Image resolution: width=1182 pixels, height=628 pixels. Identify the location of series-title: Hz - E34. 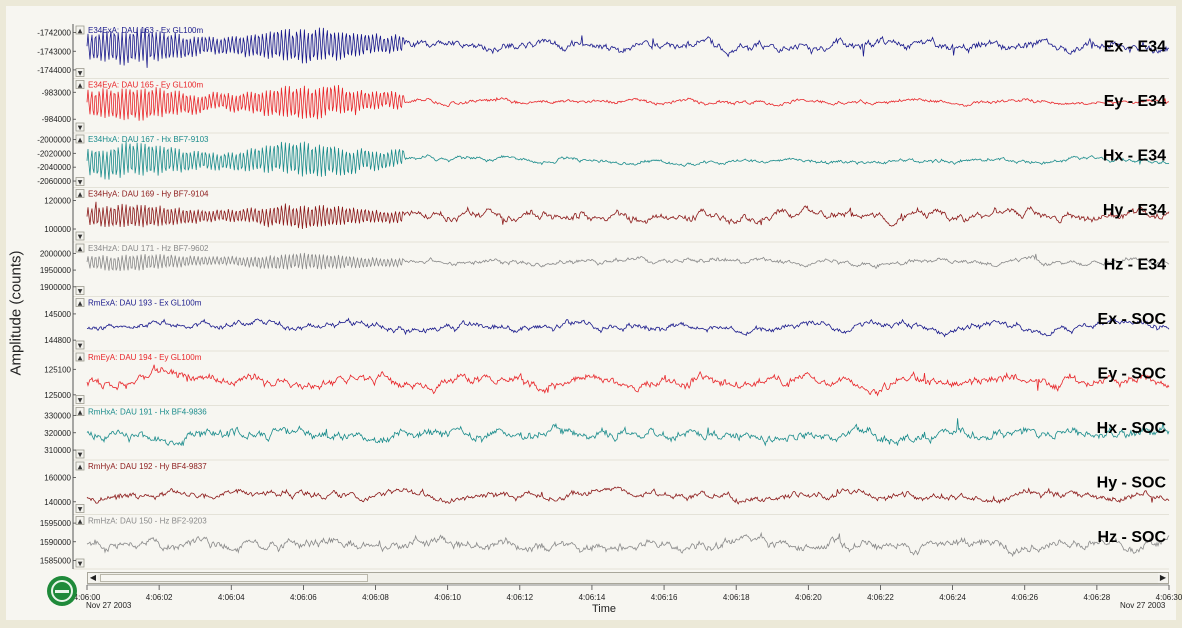
(1135, 264).